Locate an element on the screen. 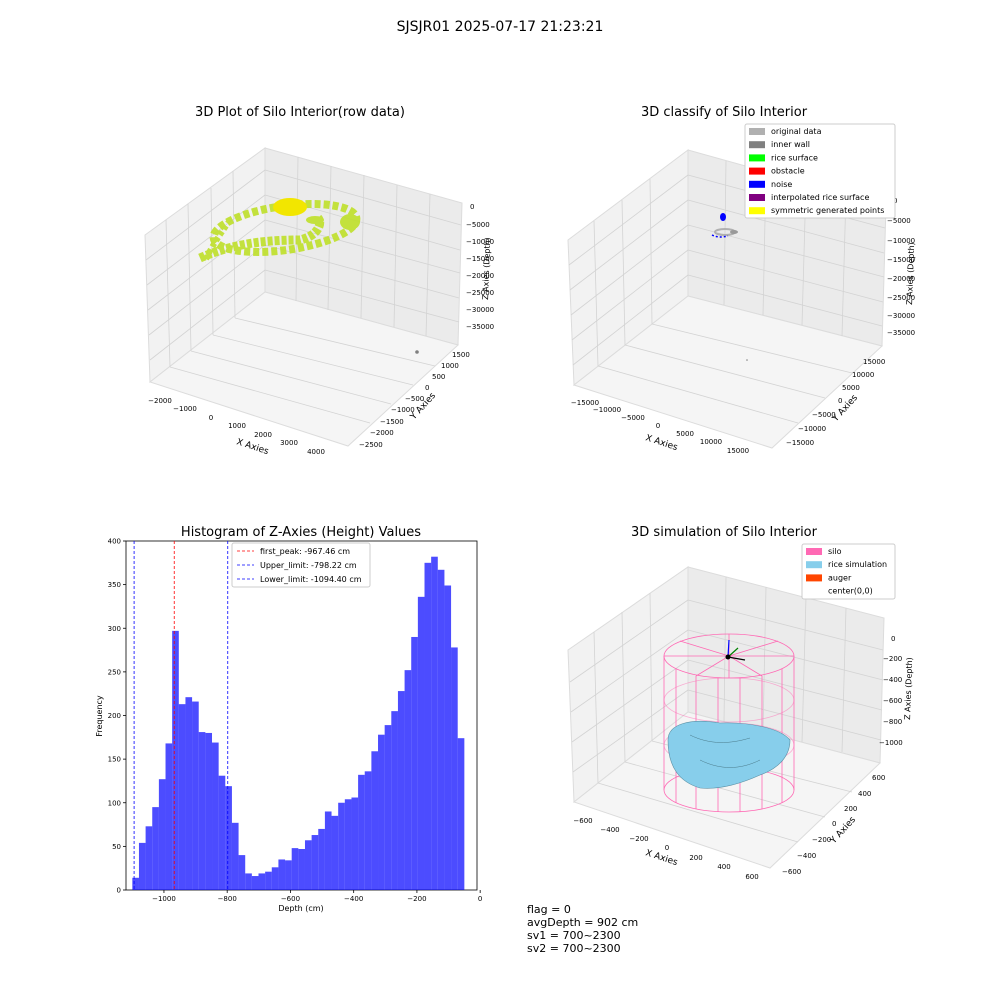  classify-ytick: 0 is located at coordinates (840, 401).